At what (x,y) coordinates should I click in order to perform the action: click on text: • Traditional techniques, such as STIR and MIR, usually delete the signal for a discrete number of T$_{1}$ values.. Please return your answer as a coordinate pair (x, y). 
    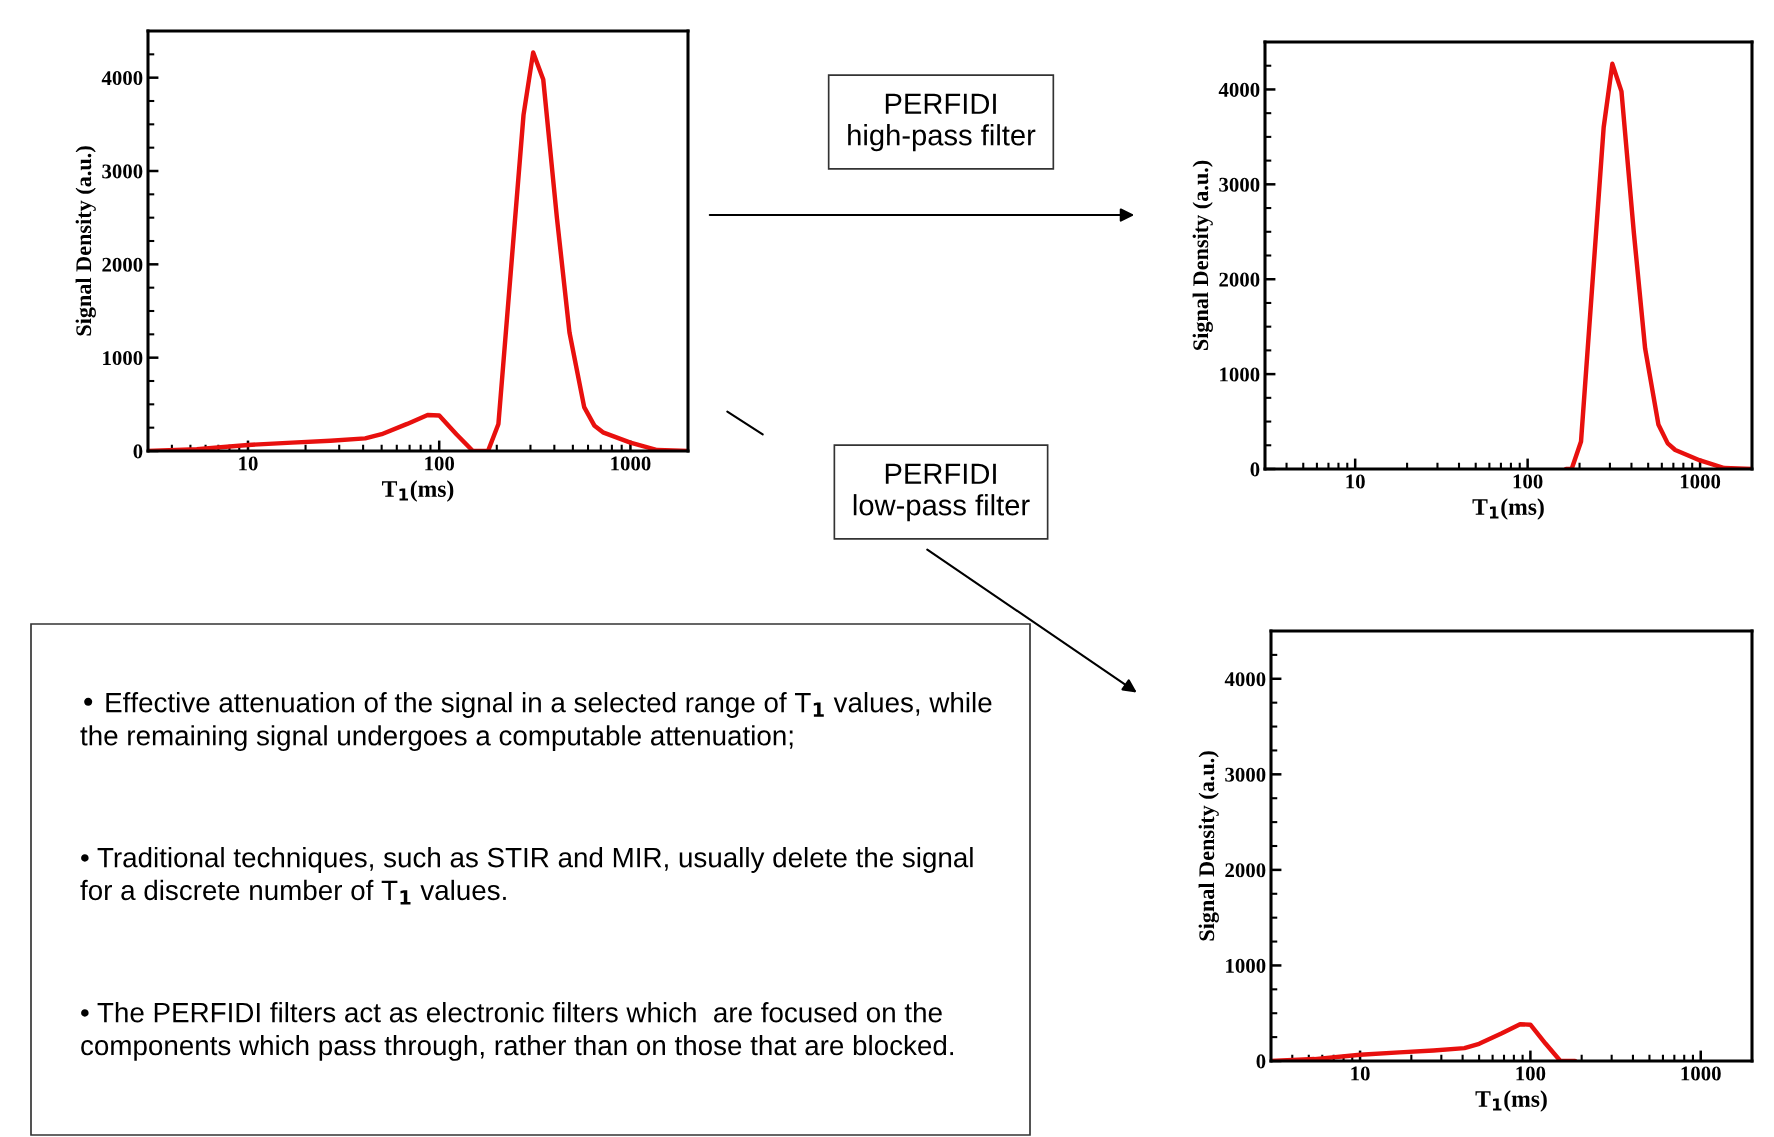
    Looking at the image, I should click on (526, 876).